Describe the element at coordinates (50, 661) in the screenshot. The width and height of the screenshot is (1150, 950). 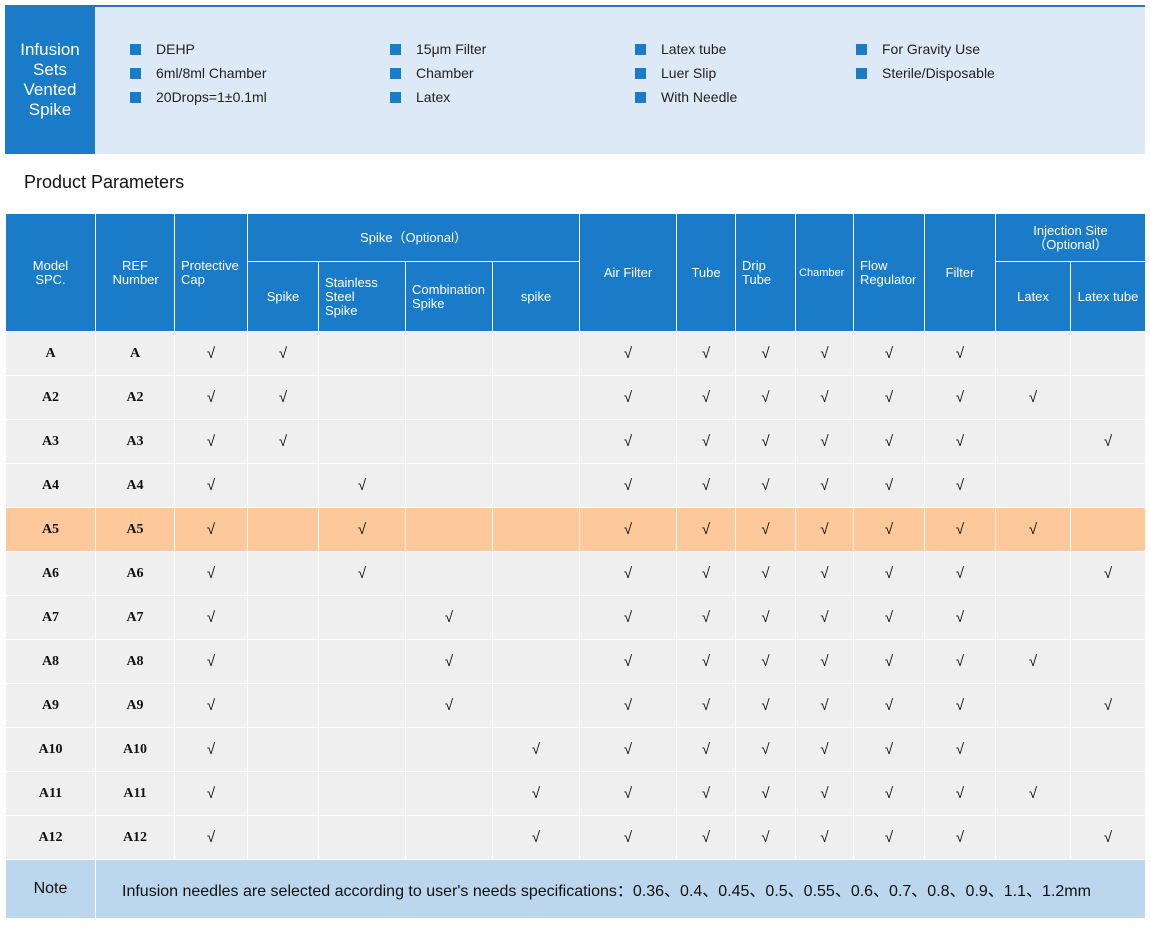
I see `model-cell: A8` at that location.